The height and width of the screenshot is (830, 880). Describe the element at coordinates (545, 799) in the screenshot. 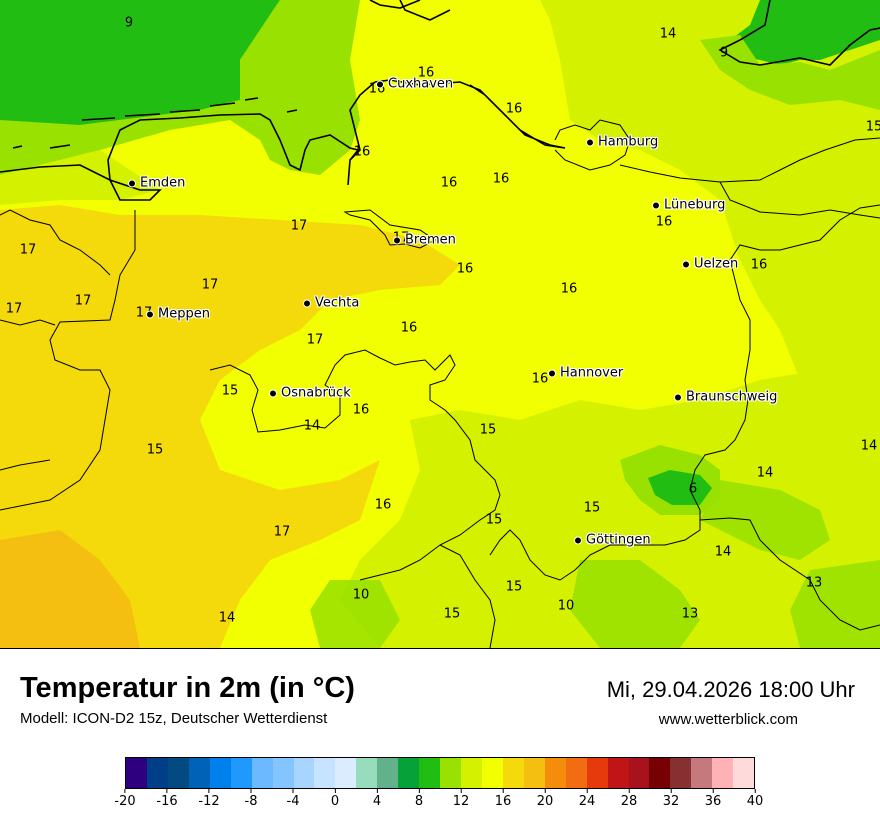

I see `colorbar-tick: 20` at that location.